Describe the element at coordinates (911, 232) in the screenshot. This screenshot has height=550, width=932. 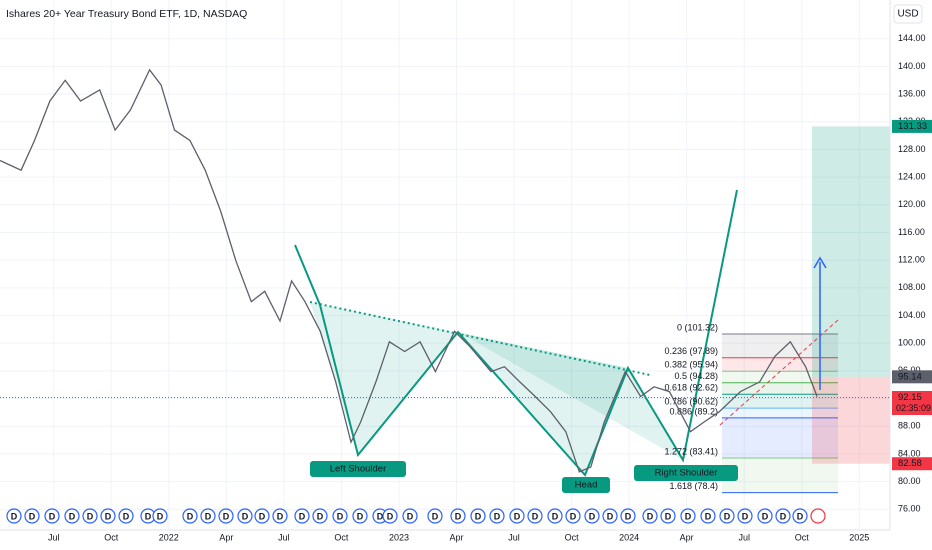
I see `y-tick-label: 116.00` at that location.